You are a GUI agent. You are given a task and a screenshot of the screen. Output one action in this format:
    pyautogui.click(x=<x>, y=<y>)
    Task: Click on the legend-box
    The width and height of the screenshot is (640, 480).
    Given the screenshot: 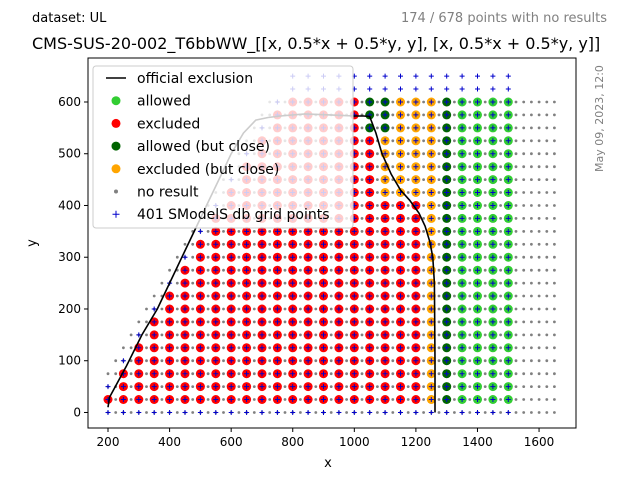 What is the action you would take?
    pyautogui.click(x=223, y=147)
    